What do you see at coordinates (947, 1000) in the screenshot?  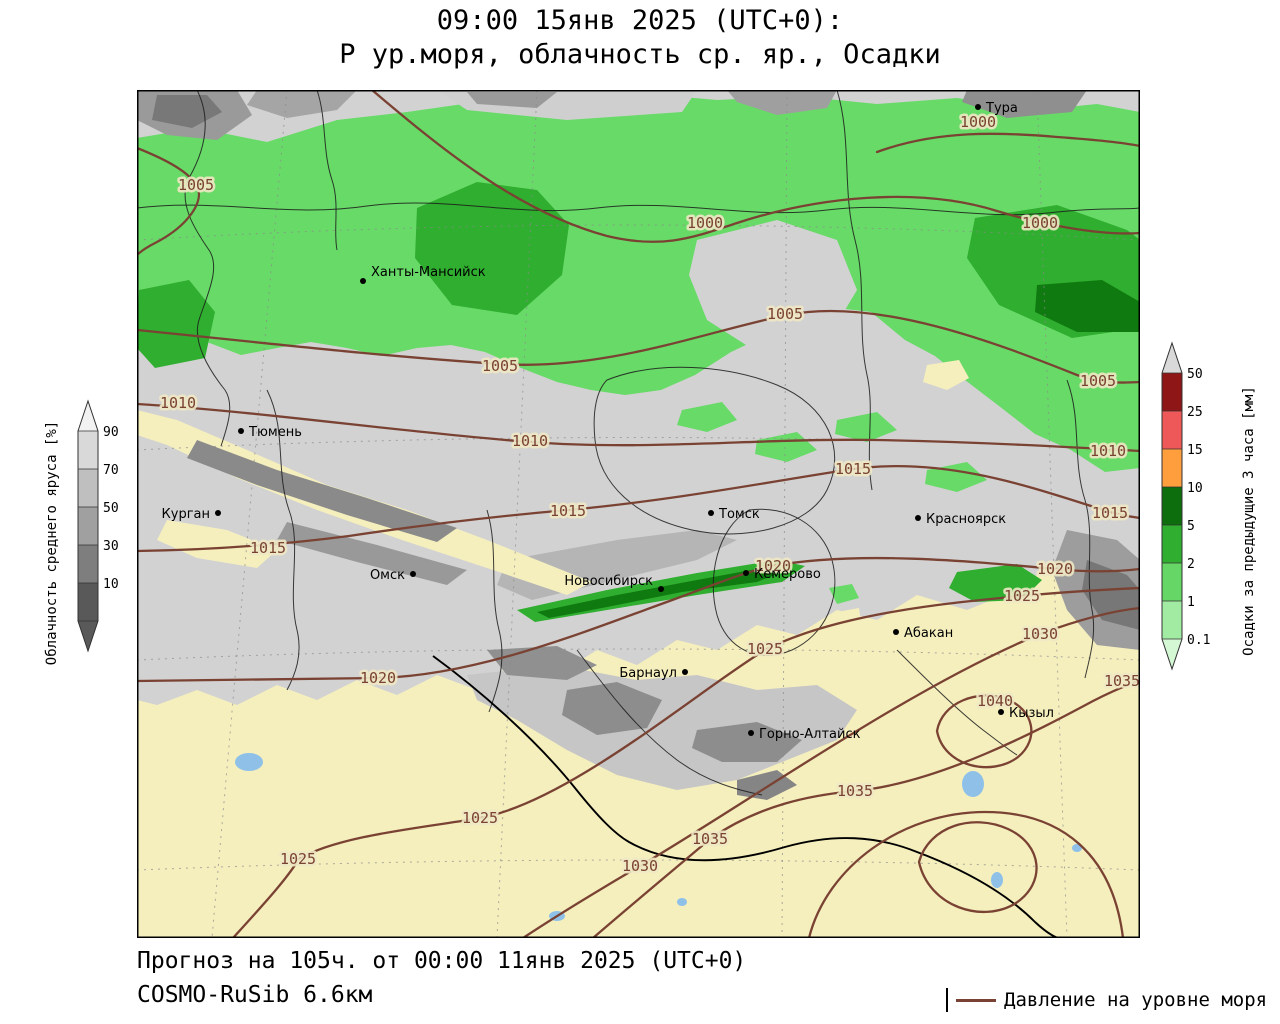 I see `legend-box-edge` at bounding box center [947, 1000].